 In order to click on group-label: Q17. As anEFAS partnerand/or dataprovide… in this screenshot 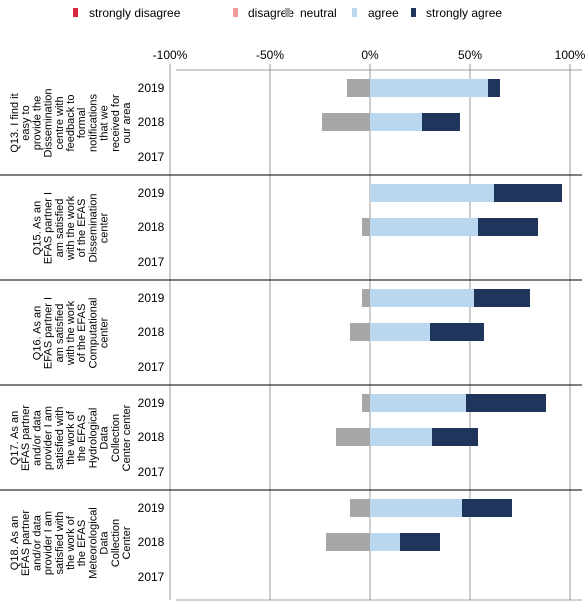, I will do `click(71, 437)`.